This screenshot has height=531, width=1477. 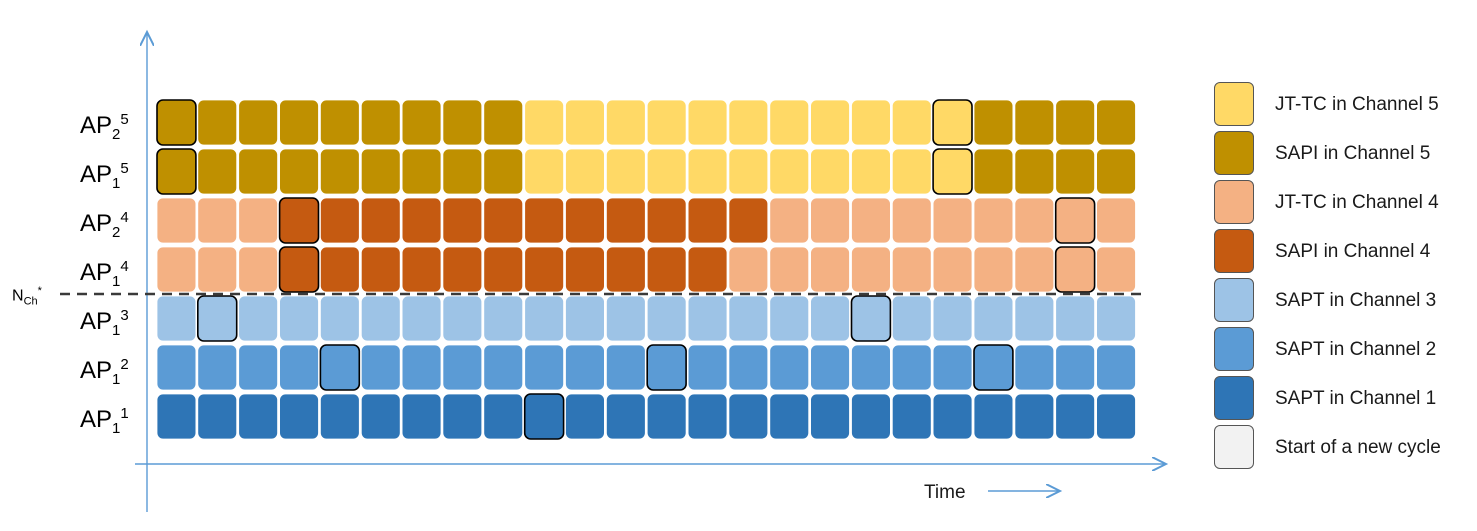 What do you see at coordinates (116, 134) in the screenshot?
I see `row-label-sub: 2` at bounding box center [116, 134].